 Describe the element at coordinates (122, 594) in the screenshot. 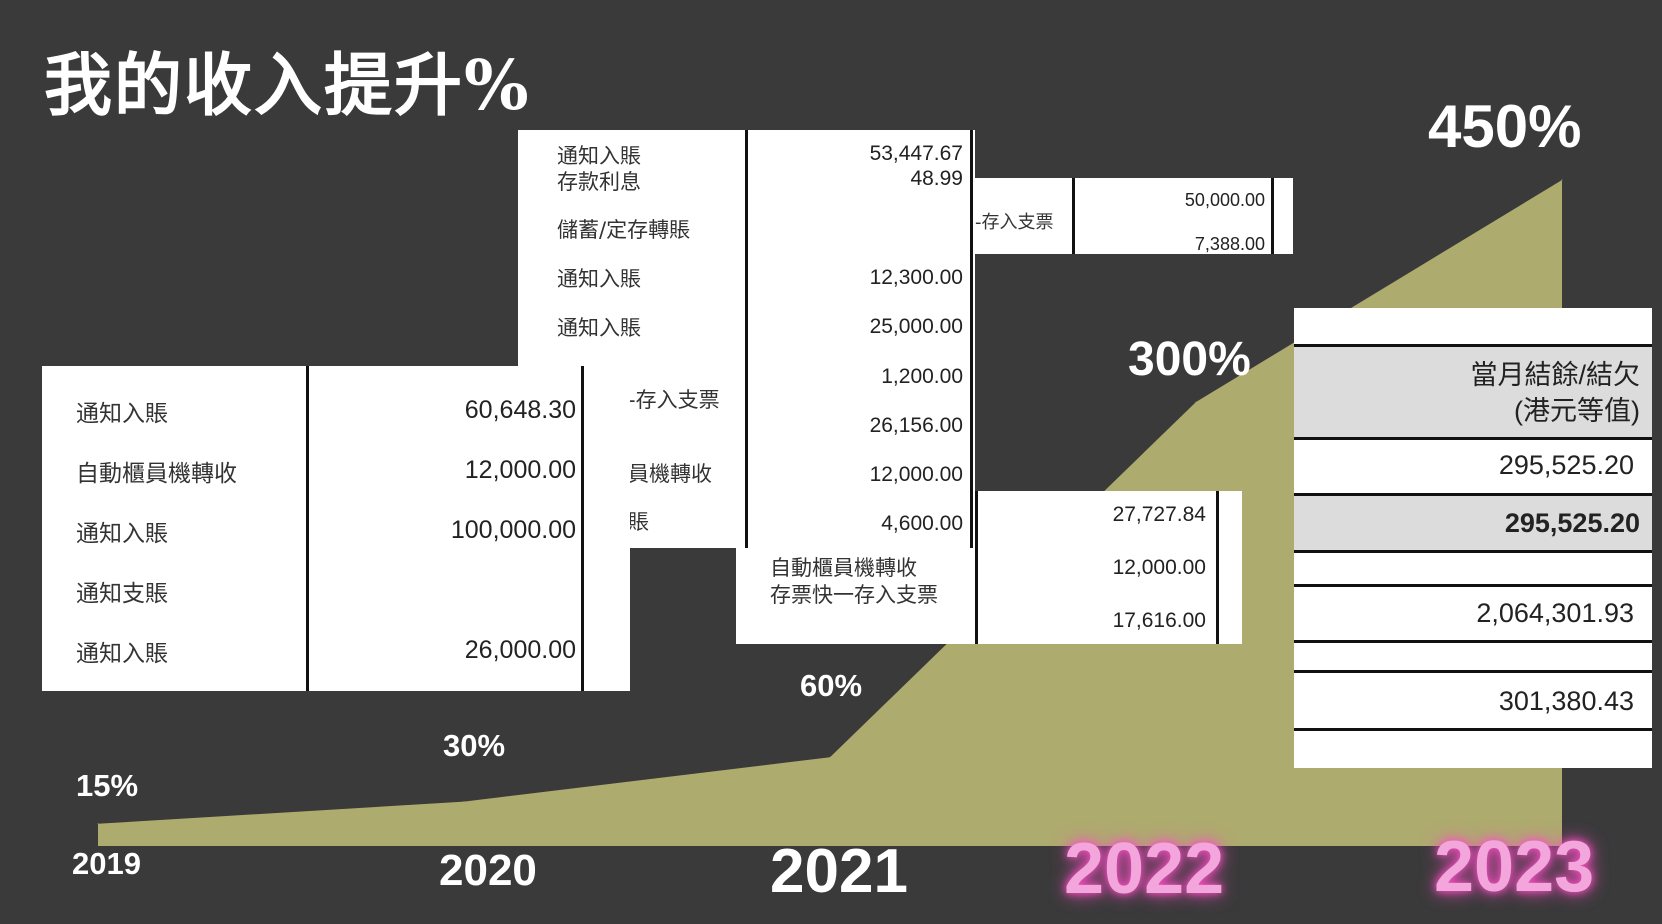

I see `statement-label: 通知支賬` at that location.